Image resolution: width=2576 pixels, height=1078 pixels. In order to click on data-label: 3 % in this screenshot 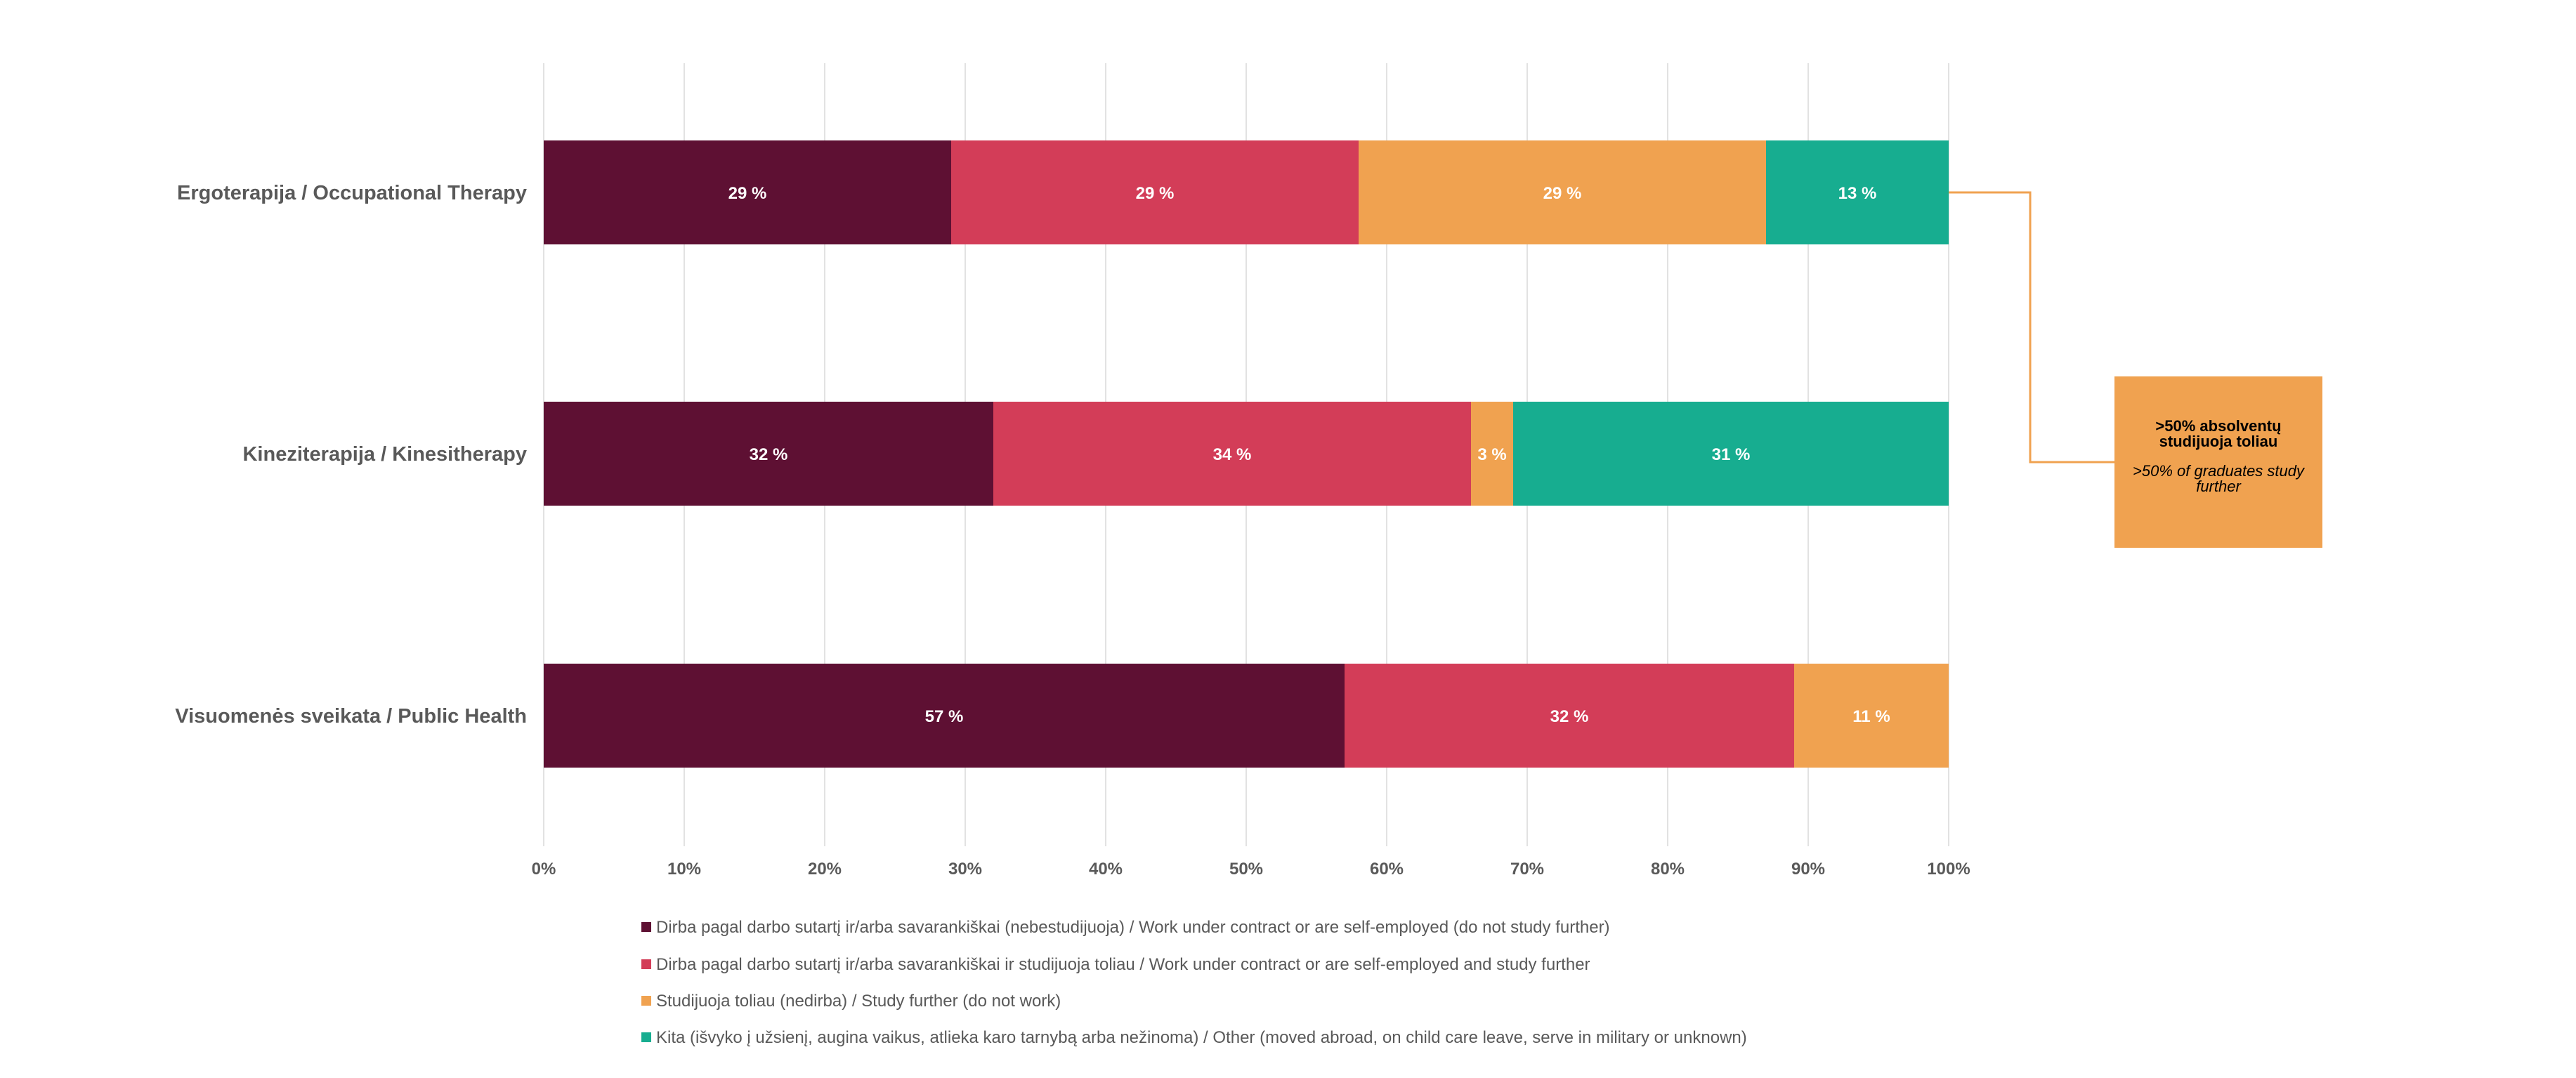, I will do `click(1491, 454)`.